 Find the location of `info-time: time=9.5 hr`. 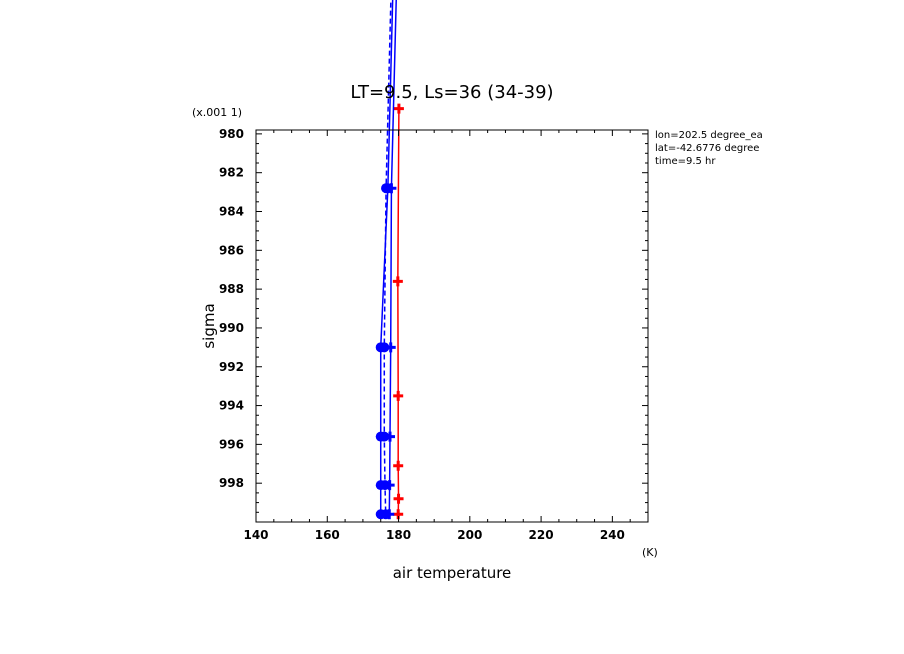

info-time: time=9.5 hr is located at coordinates (685, 161).